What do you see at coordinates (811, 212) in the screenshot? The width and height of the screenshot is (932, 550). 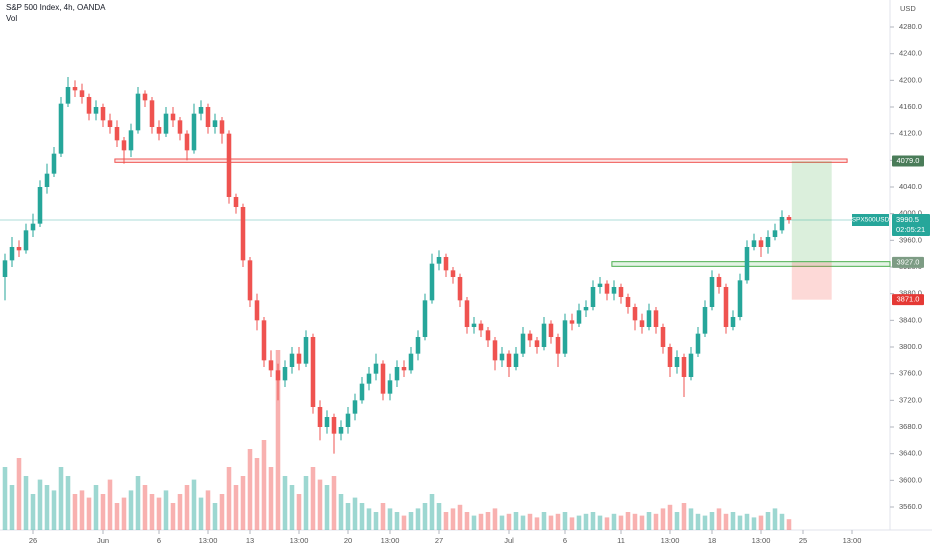 I see `target-area` at bounding box center [811, 212].